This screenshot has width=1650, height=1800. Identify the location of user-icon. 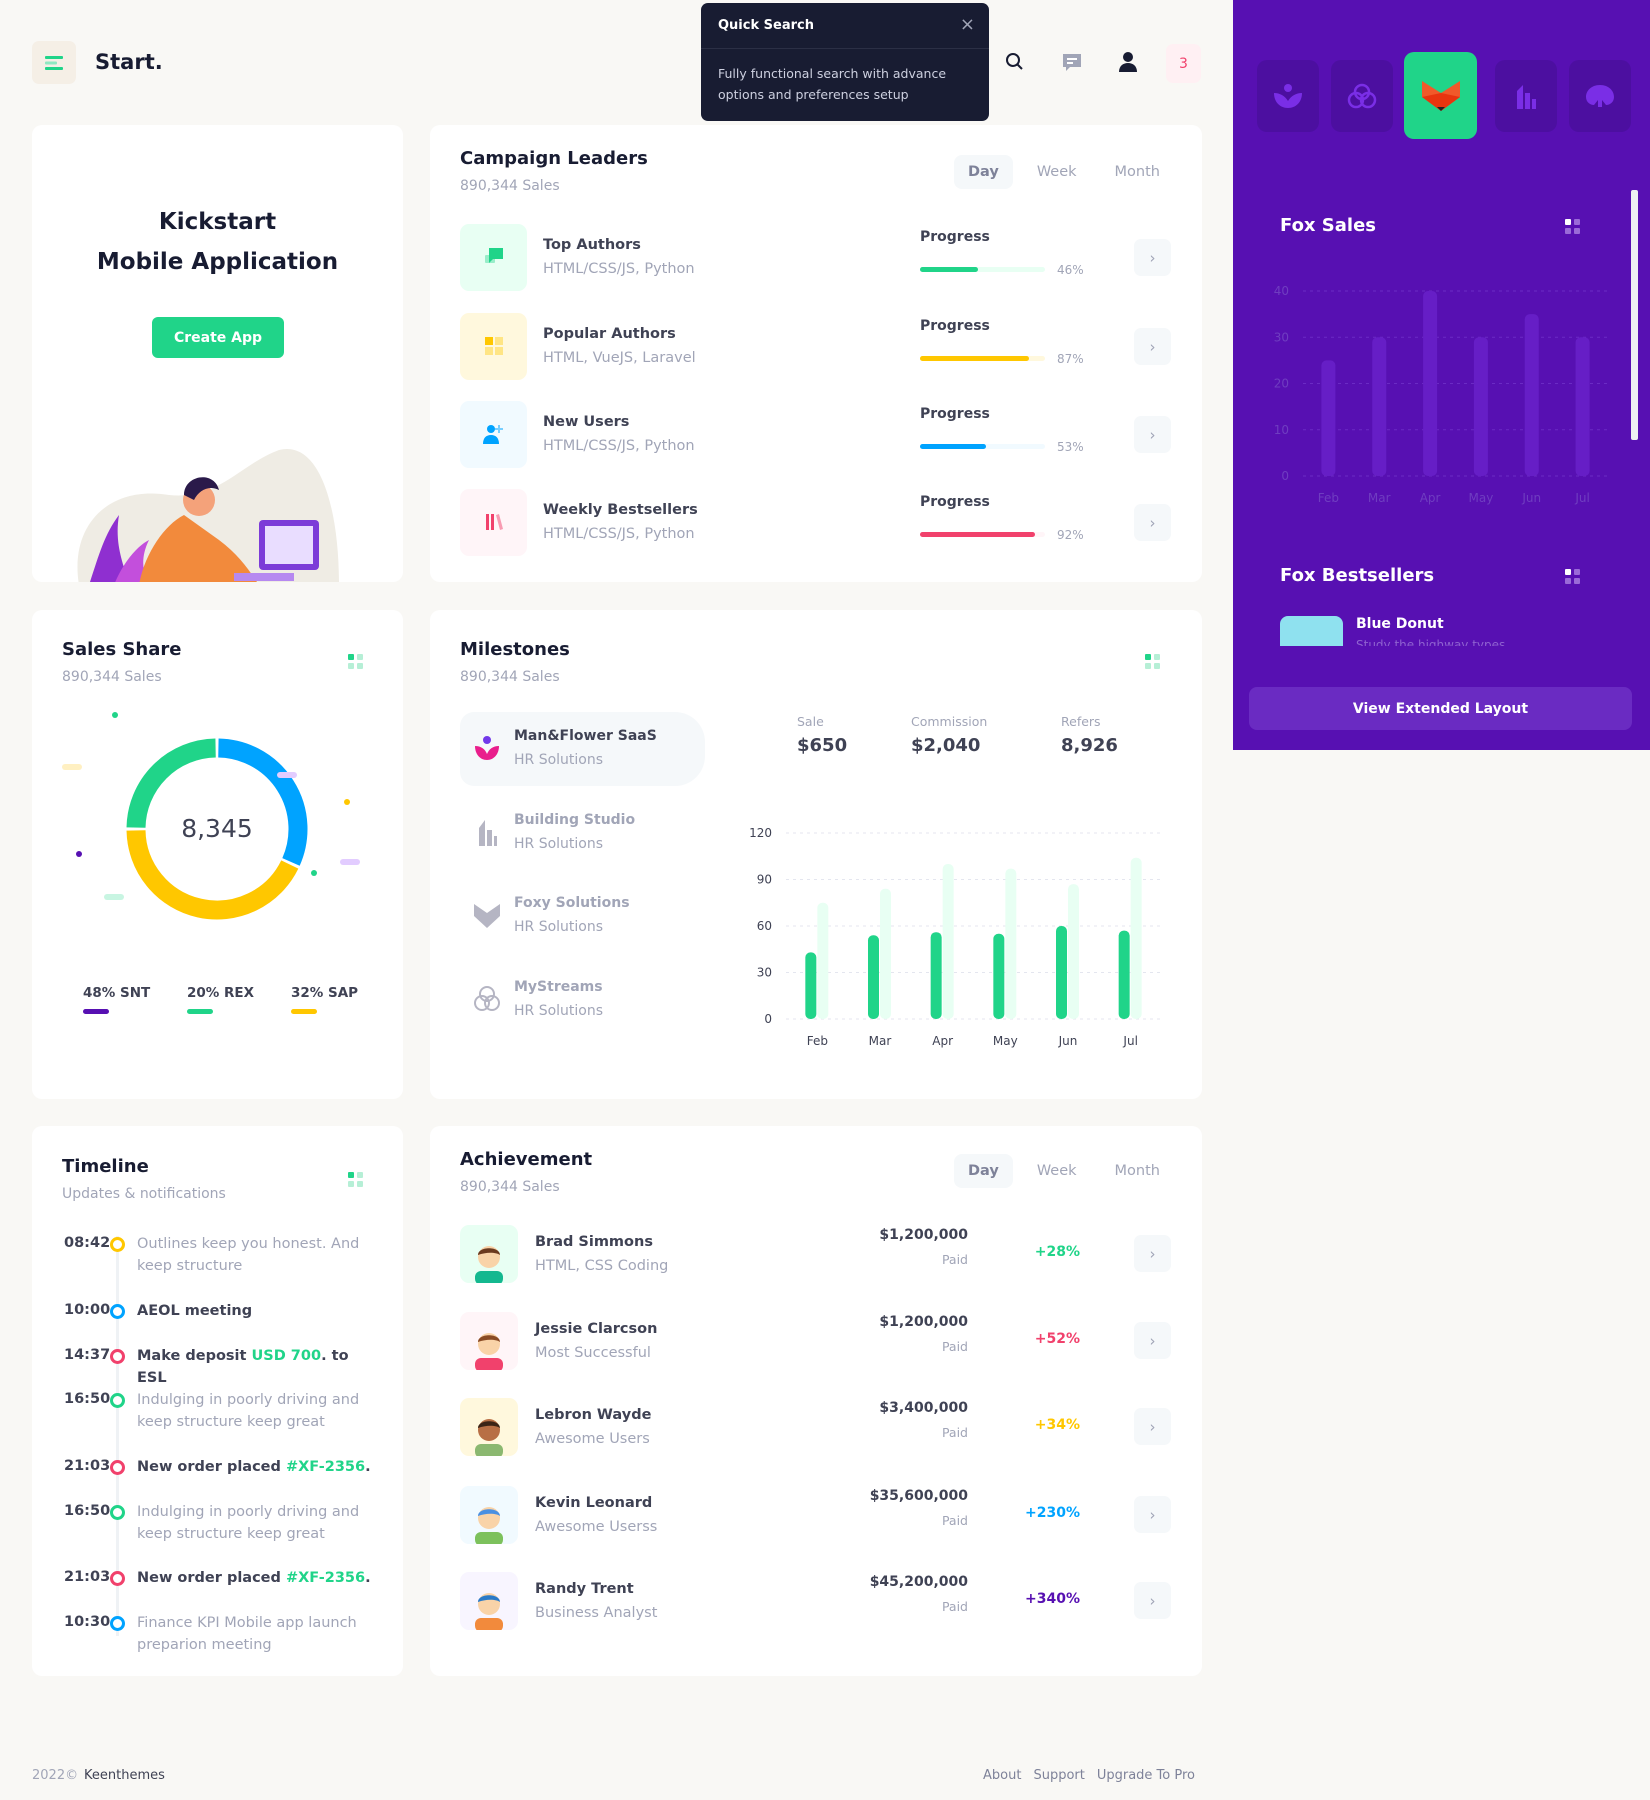
(1128, 64).